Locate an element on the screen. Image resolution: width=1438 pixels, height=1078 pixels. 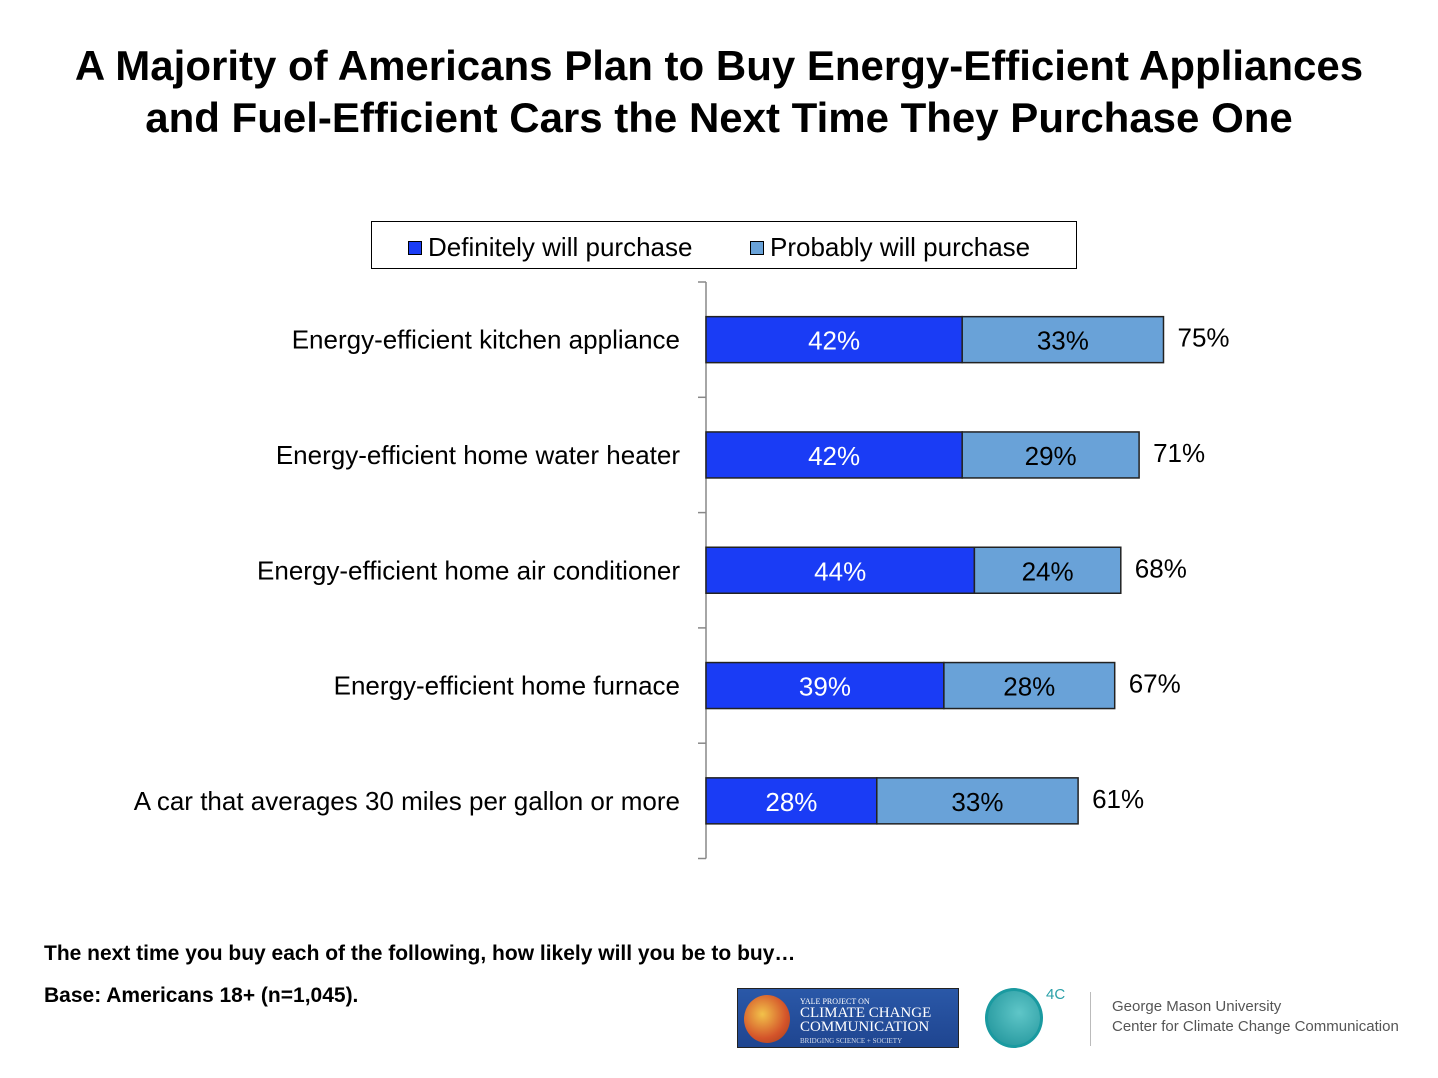
legend-label: Definitely will purchase is located at coordinates (560, 247).